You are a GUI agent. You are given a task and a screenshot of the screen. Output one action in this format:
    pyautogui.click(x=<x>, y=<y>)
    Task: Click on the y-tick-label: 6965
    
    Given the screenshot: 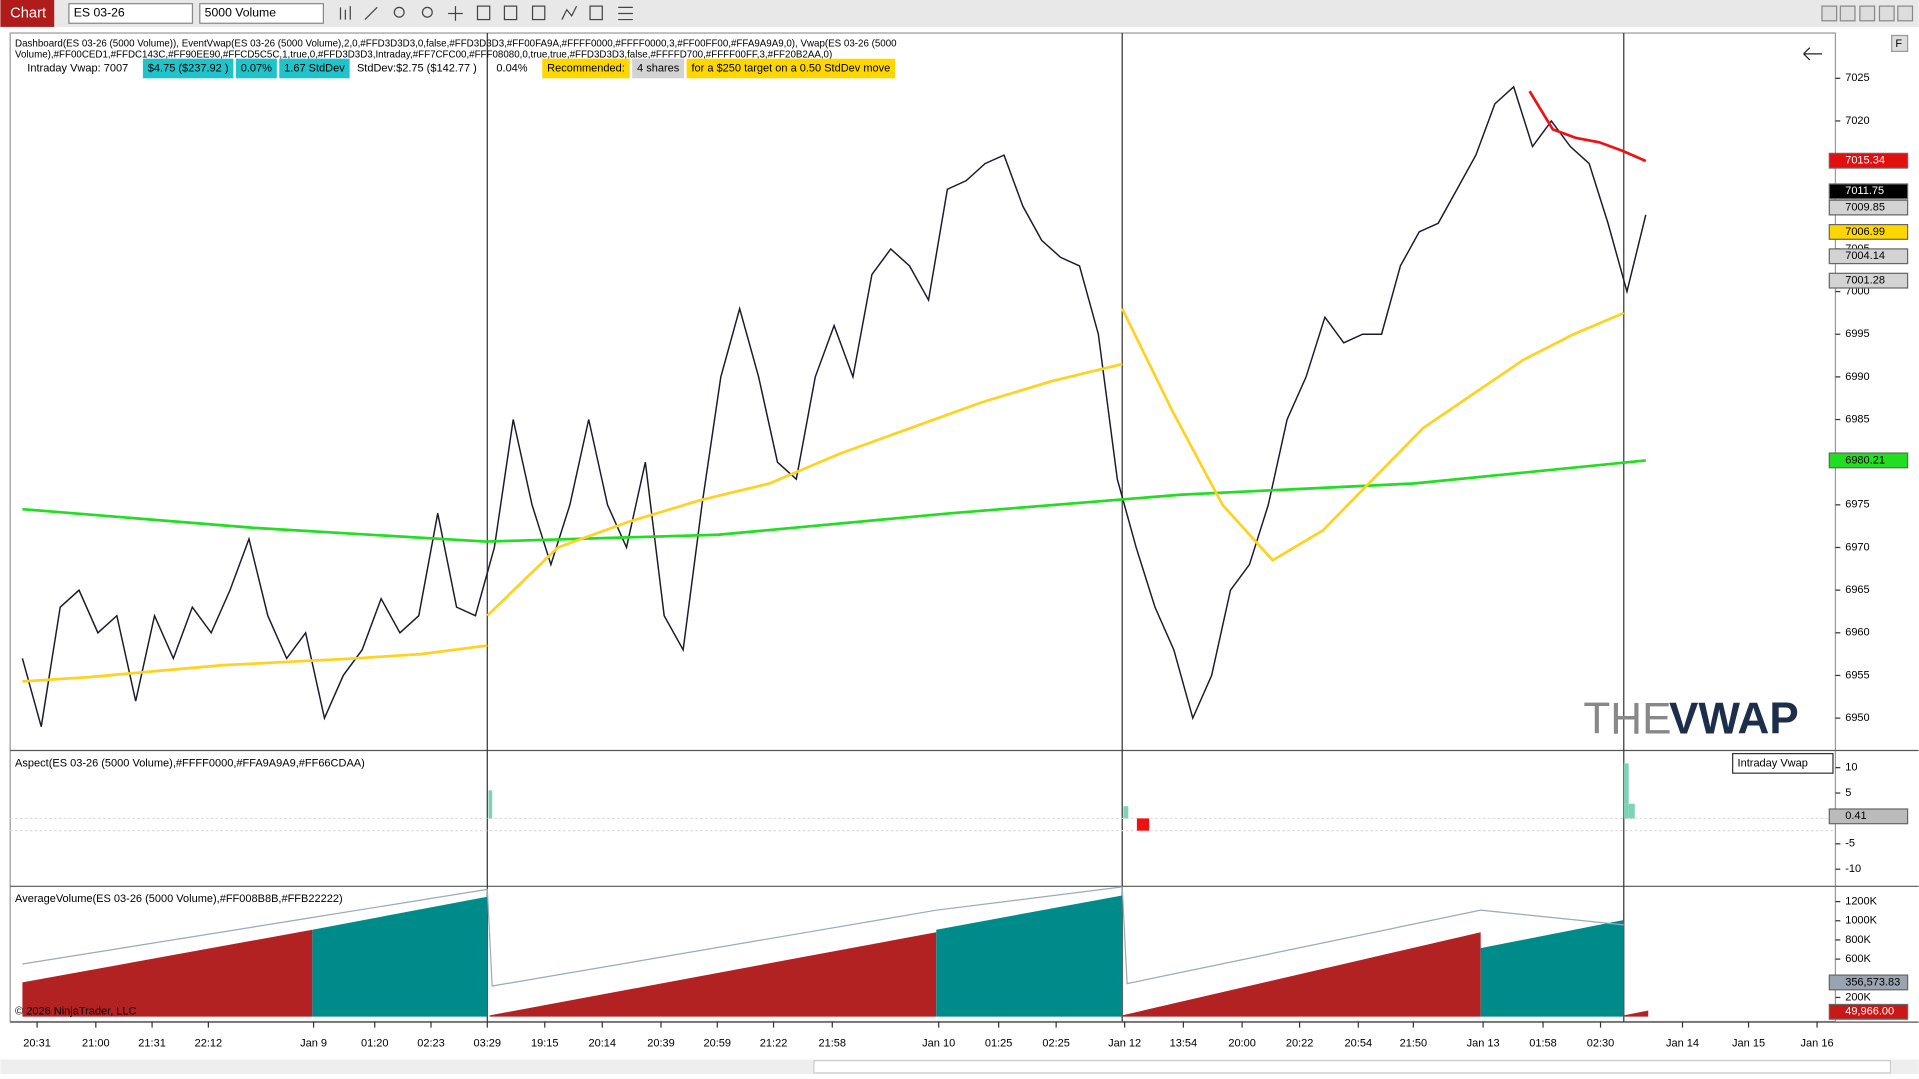 What is the action you would take?
    pyautogui.click(x=1857, y=590)
    